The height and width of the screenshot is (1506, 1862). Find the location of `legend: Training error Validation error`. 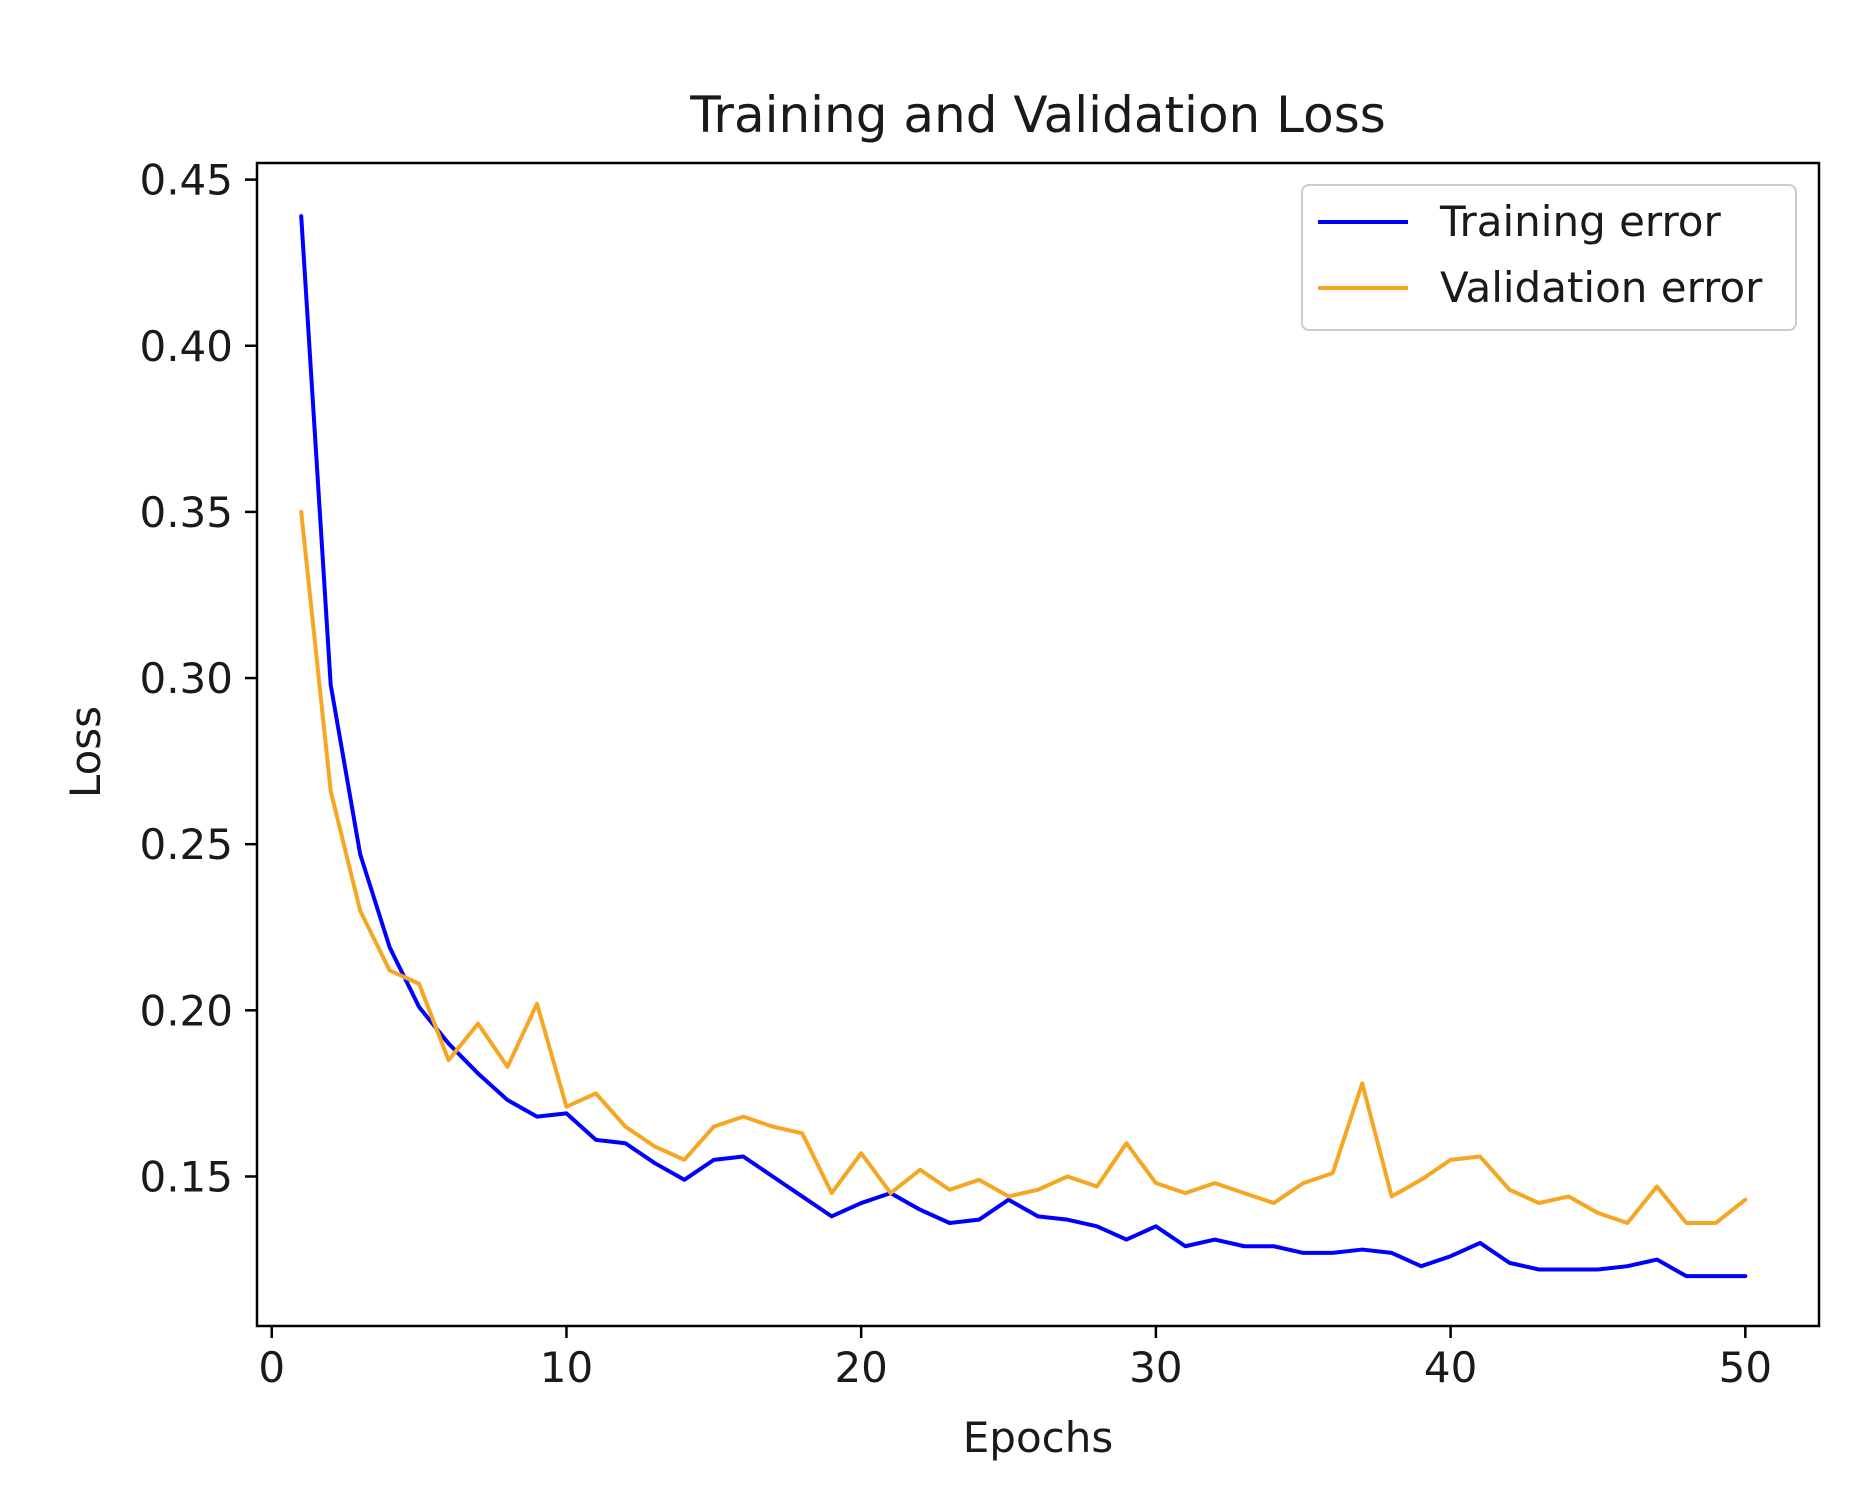

legend: Training error Validation error is located at coordinates (1549, 257).